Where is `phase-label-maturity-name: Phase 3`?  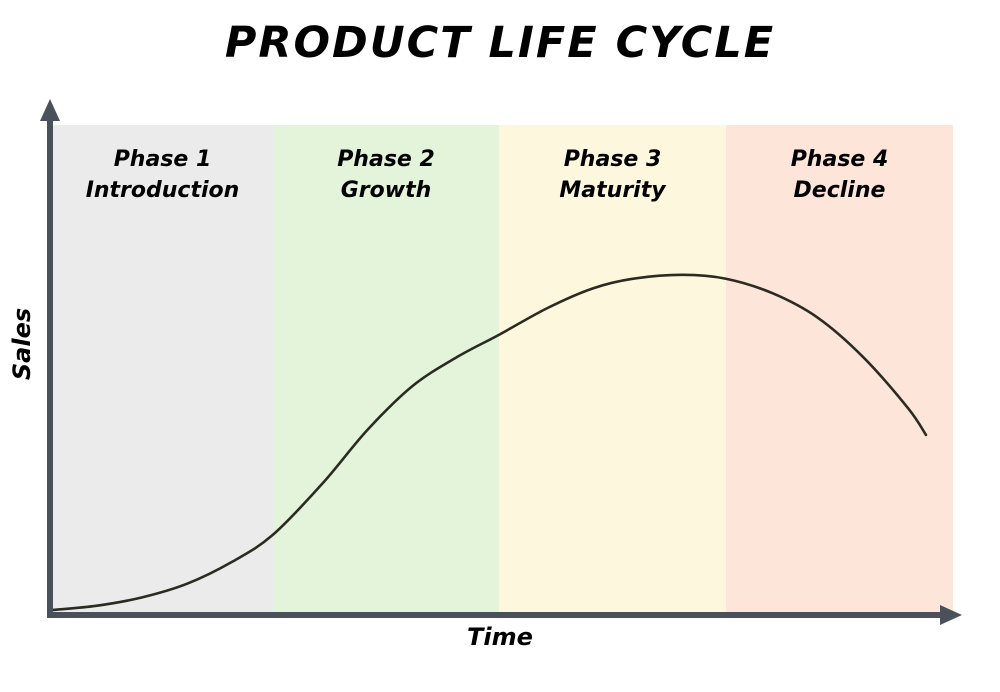 phase-label-maturity-name: Phase 3 is located at coordinates (612, 159).